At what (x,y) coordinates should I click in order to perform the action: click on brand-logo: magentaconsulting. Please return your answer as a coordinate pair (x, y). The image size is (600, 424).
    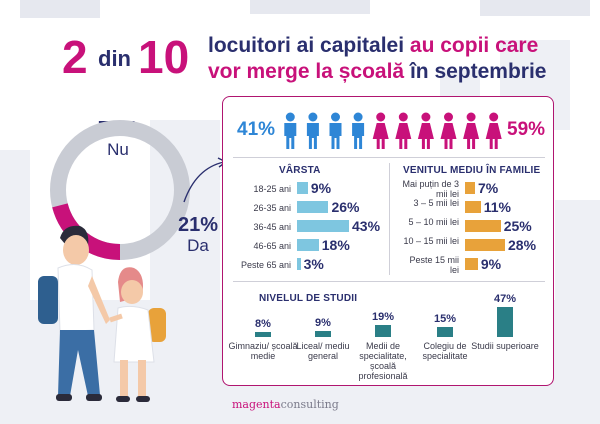
    Looking at the image, I should click on (285, 404).